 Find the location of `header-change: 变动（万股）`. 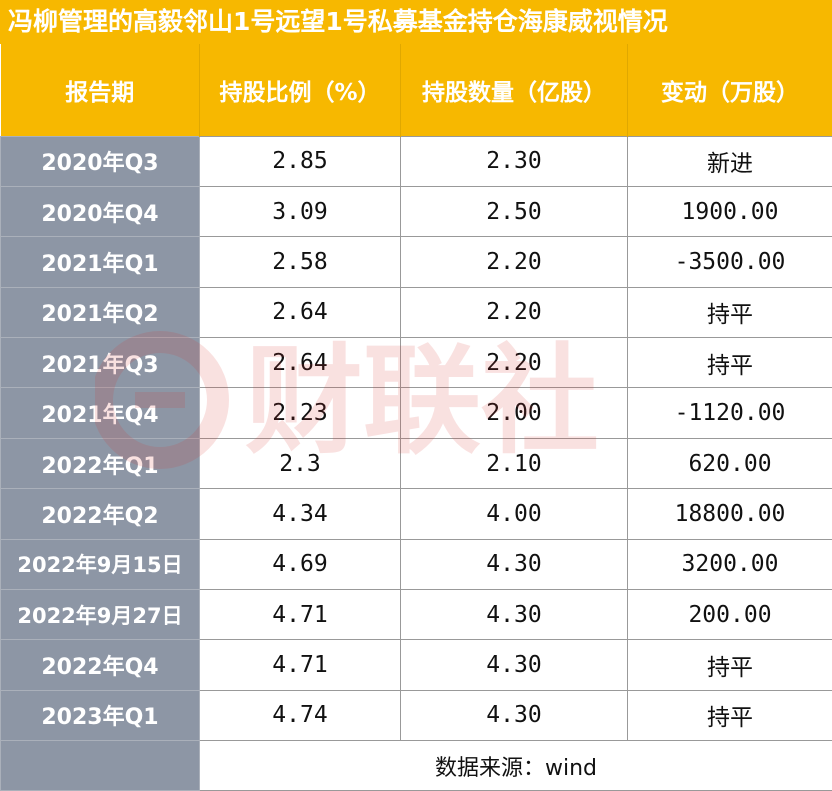

header-change: 变动（万股） is located at coordinates (730, 90).